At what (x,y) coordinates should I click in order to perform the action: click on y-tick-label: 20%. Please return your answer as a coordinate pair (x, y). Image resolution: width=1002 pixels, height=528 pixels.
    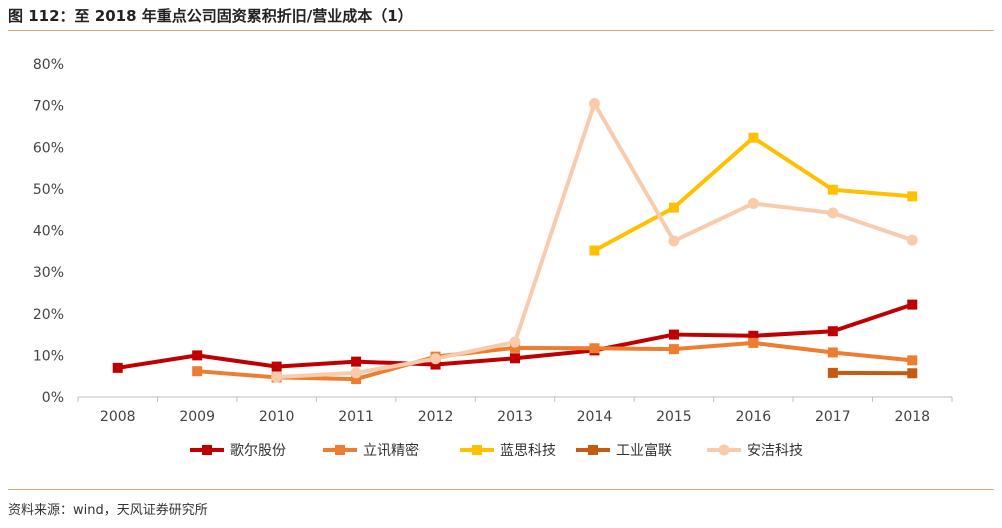
    Looking at the image, I should click on (48, 315).